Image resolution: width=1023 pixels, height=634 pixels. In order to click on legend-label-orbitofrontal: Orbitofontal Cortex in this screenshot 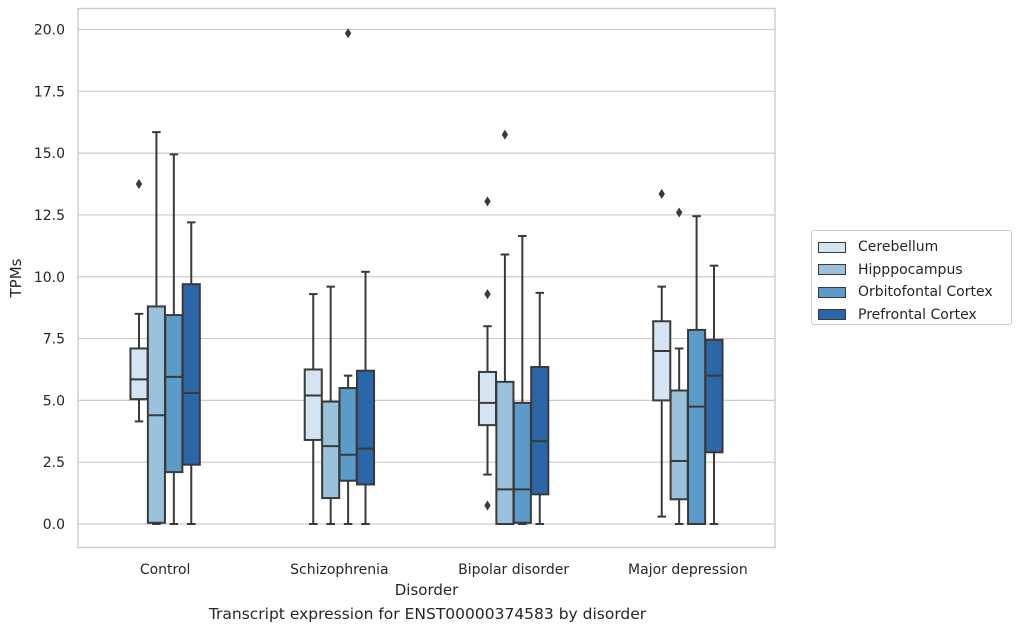, I will do `click(925, 292)`.